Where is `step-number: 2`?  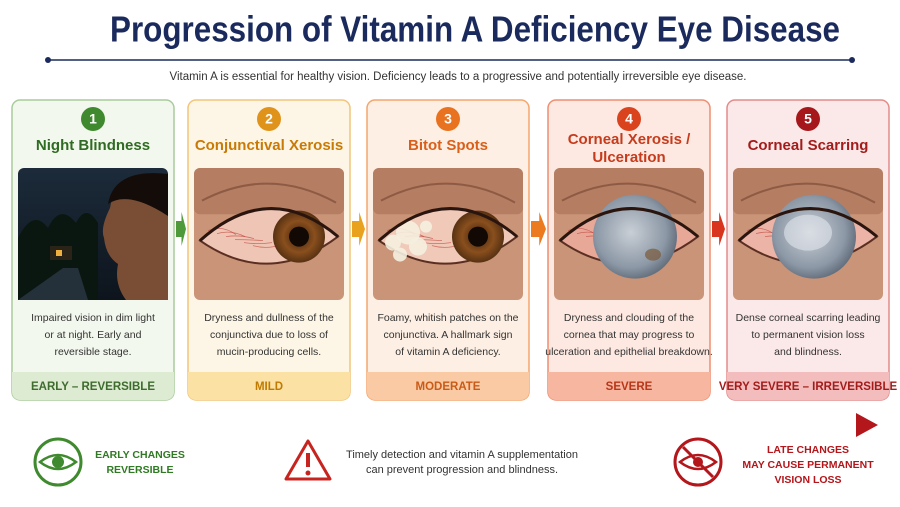 step-number: 2 is located at coordinates (269, 119).